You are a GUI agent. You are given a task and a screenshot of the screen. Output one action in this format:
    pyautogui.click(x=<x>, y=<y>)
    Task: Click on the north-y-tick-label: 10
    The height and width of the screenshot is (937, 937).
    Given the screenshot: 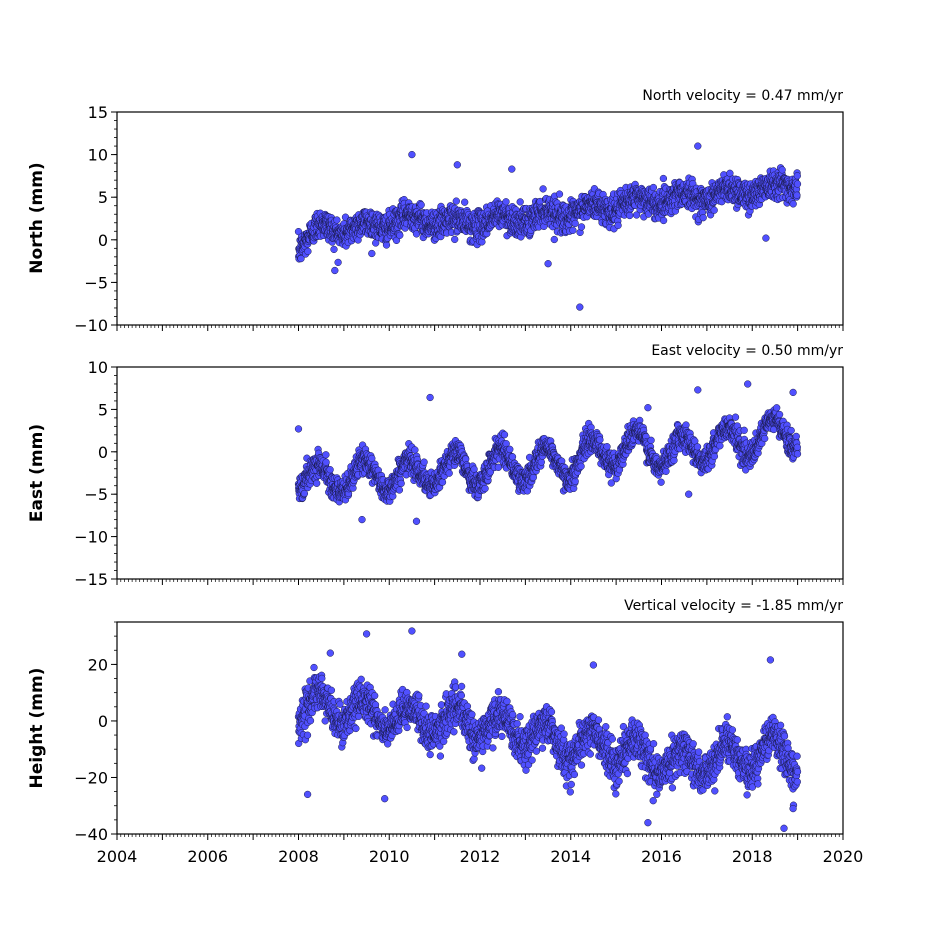 What is the action you would take?
    pyautogui.click(x=98, y=155)
    